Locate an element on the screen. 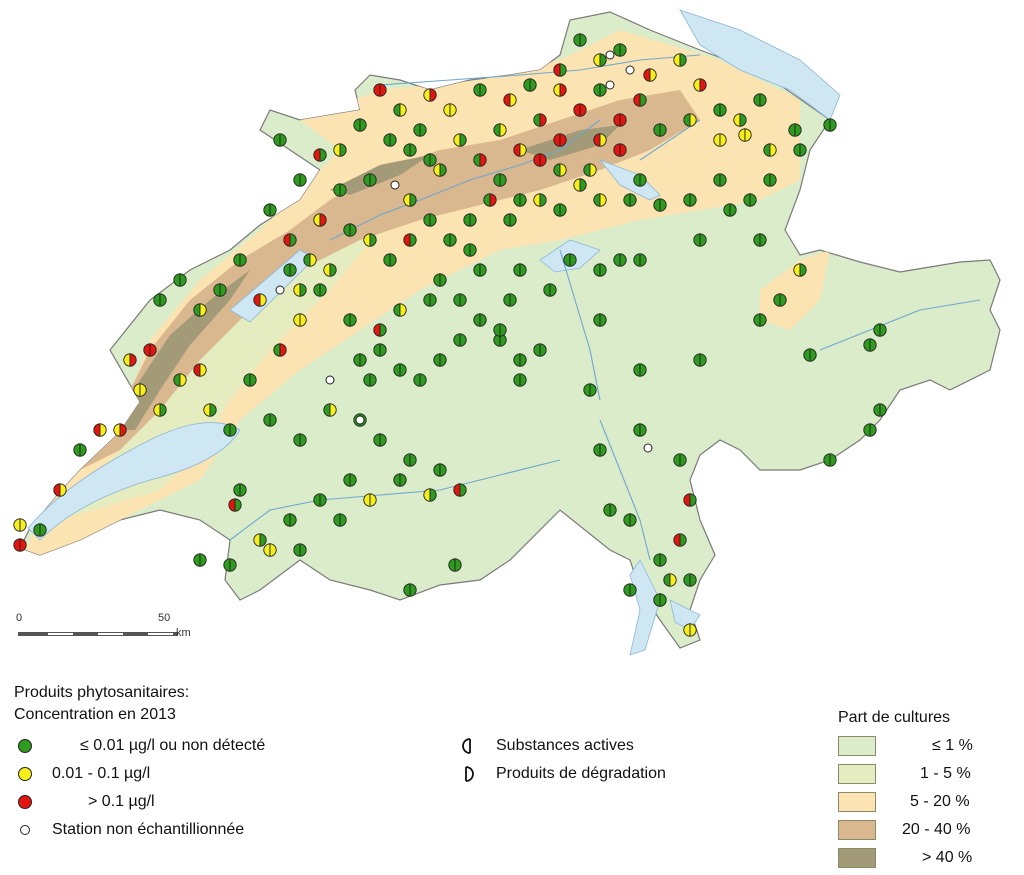  lake-geneva is located at coordinates (134, 481).